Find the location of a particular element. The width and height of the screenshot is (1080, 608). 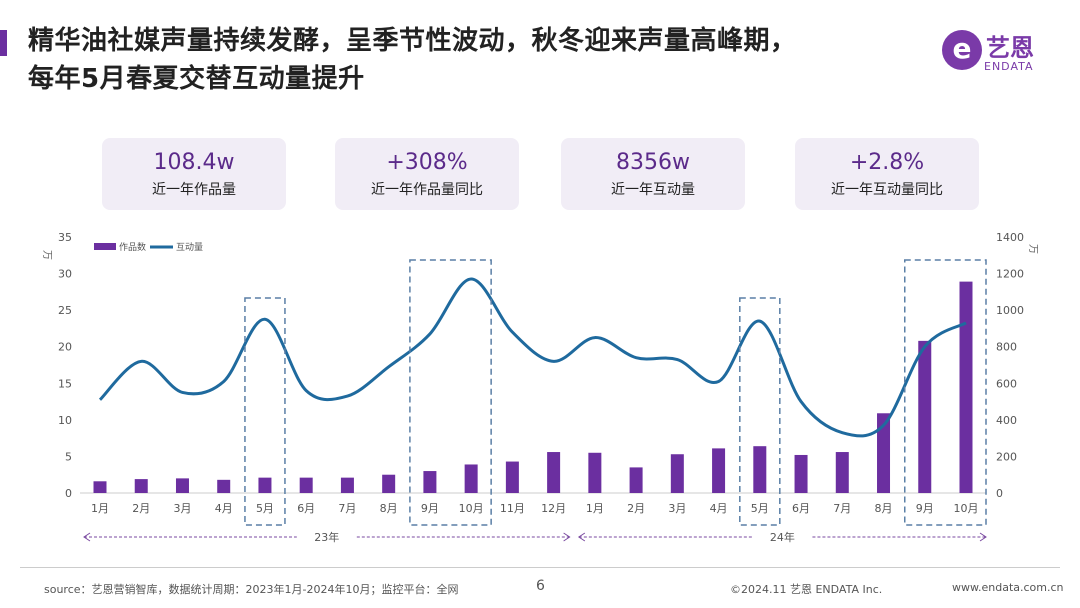

footer-url: www.endata.com.cn is located at coordinates (1008, 587).